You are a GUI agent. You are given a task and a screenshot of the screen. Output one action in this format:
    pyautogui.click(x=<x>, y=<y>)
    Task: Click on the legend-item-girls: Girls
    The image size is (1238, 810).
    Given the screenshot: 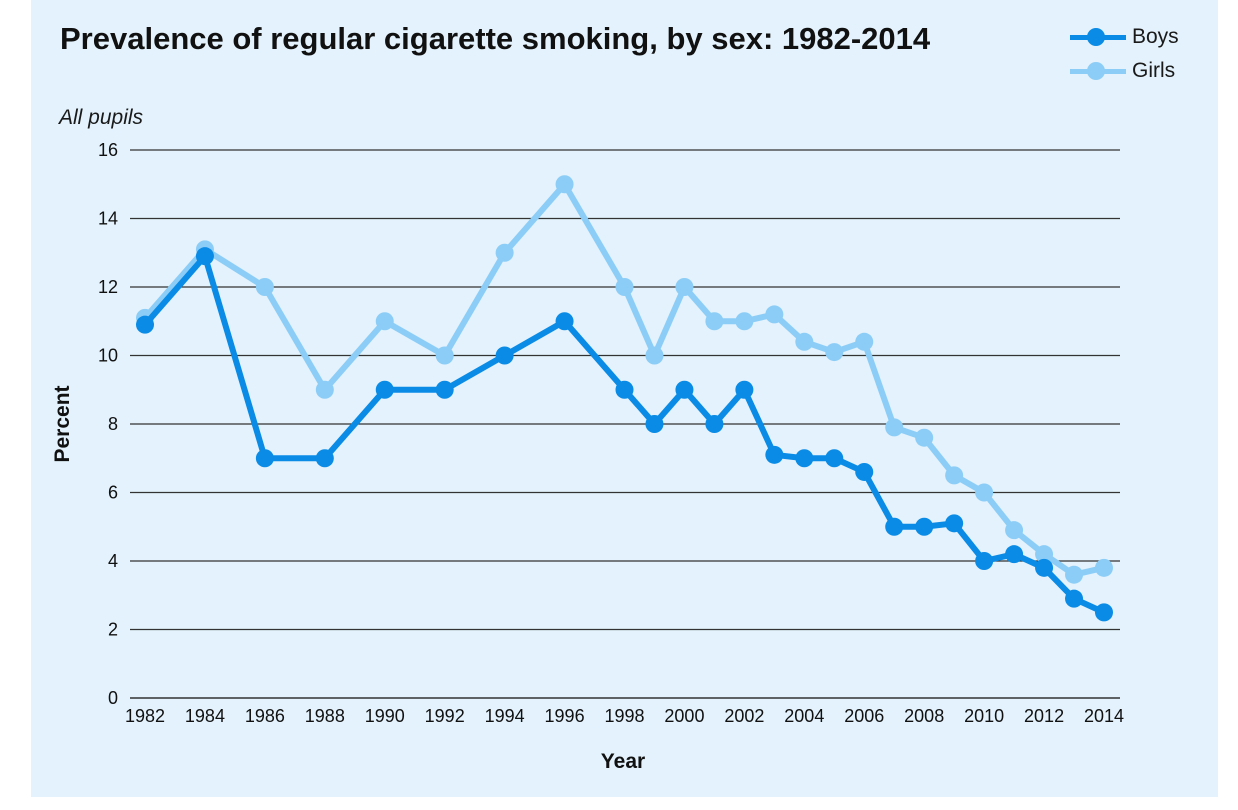 What is the action you would take?
    pyautogui.click(x=1150, y=71)
    